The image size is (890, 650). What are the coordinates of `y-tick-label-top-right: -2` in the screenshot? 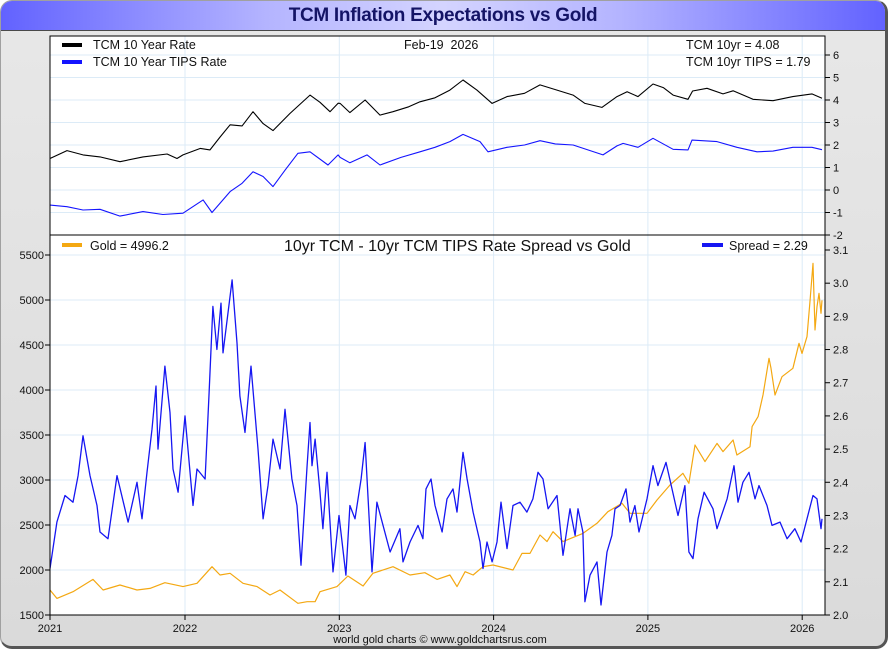 It's located at (838, 236).